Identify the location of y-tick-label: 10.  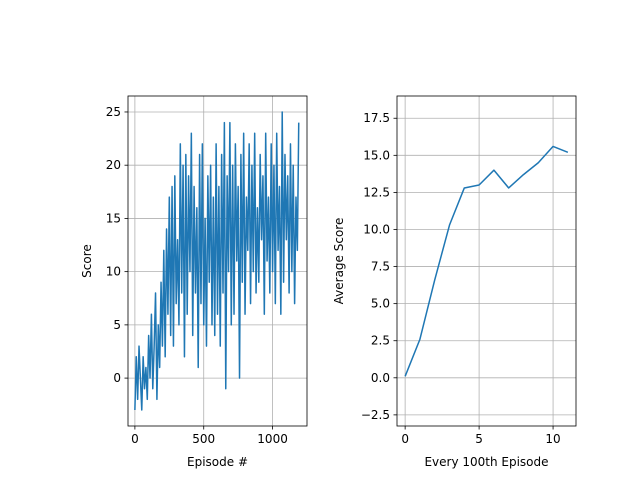
(113, 272).